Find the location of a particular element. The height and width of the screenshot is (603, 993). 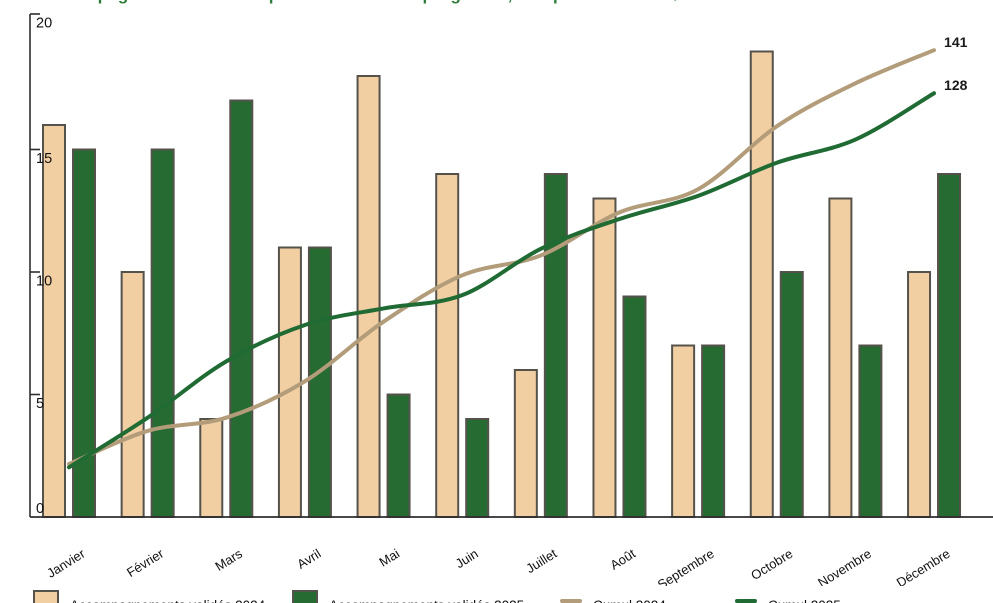

y-tick-label-10: 10 is located at coordinates (44, 282).